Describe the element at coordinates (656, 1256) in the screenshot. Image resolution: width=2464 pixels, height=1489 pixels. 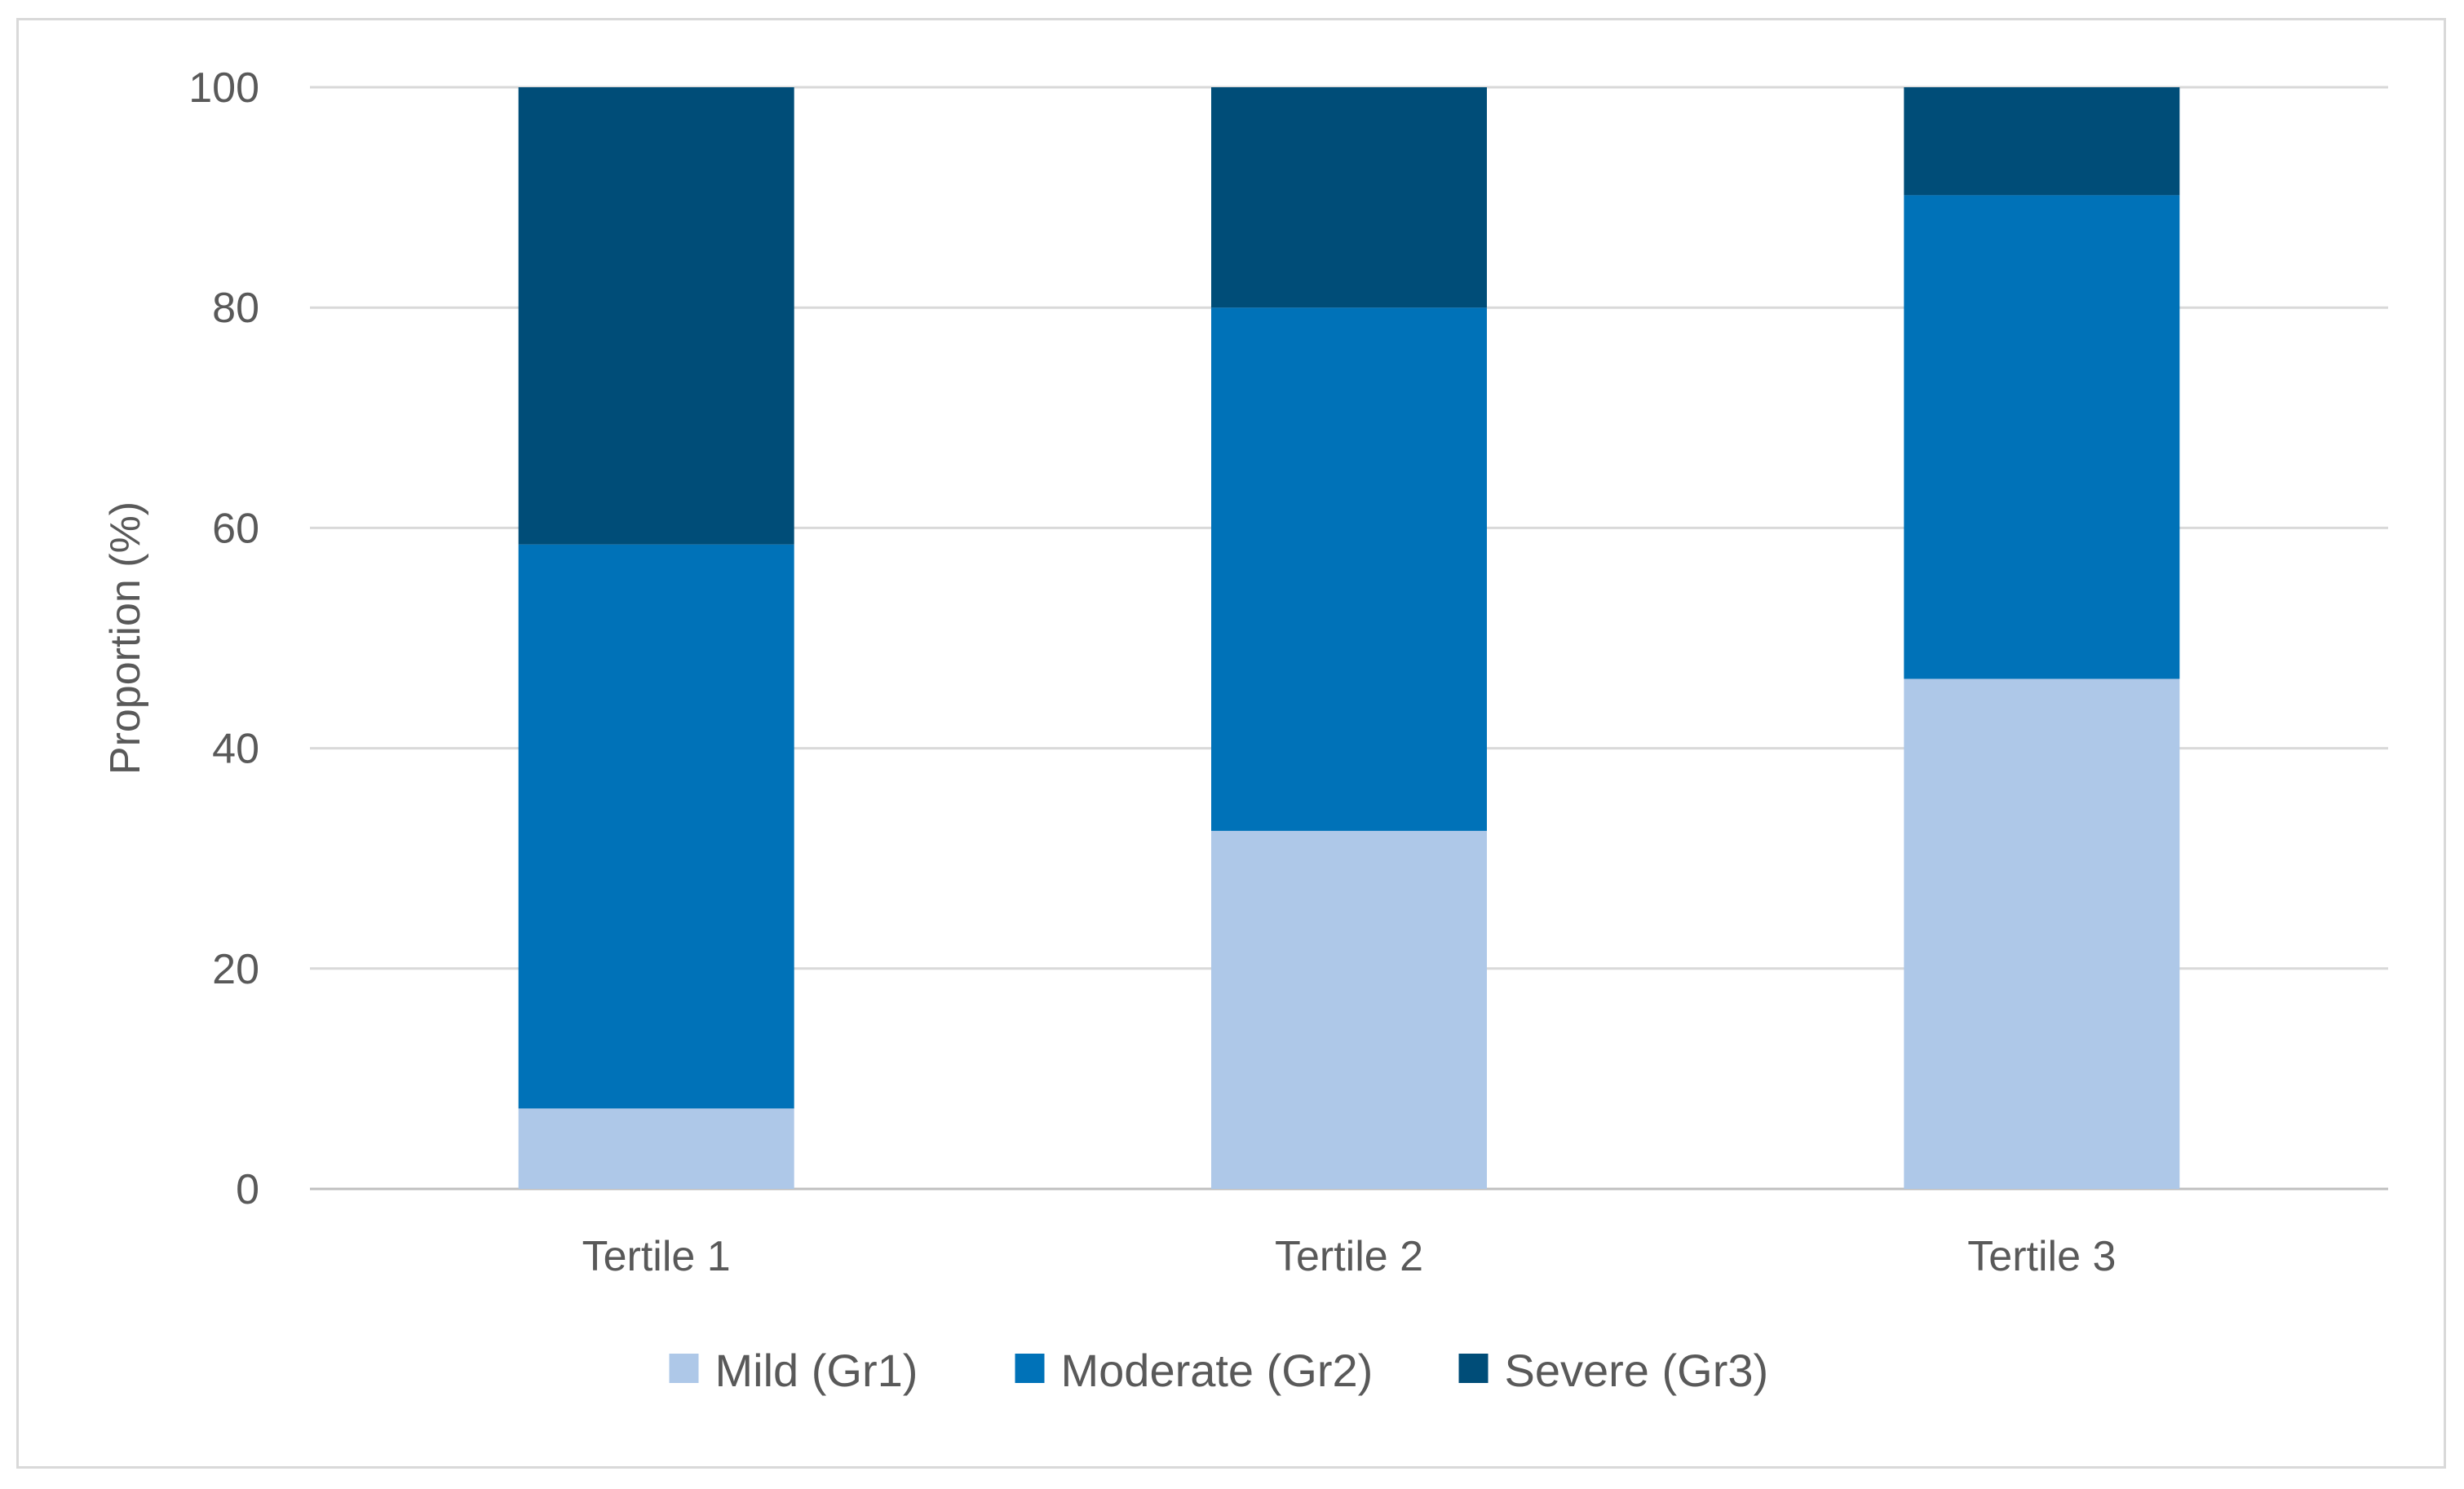
I see `x-tick-label-1: Tertile 1` at that location.